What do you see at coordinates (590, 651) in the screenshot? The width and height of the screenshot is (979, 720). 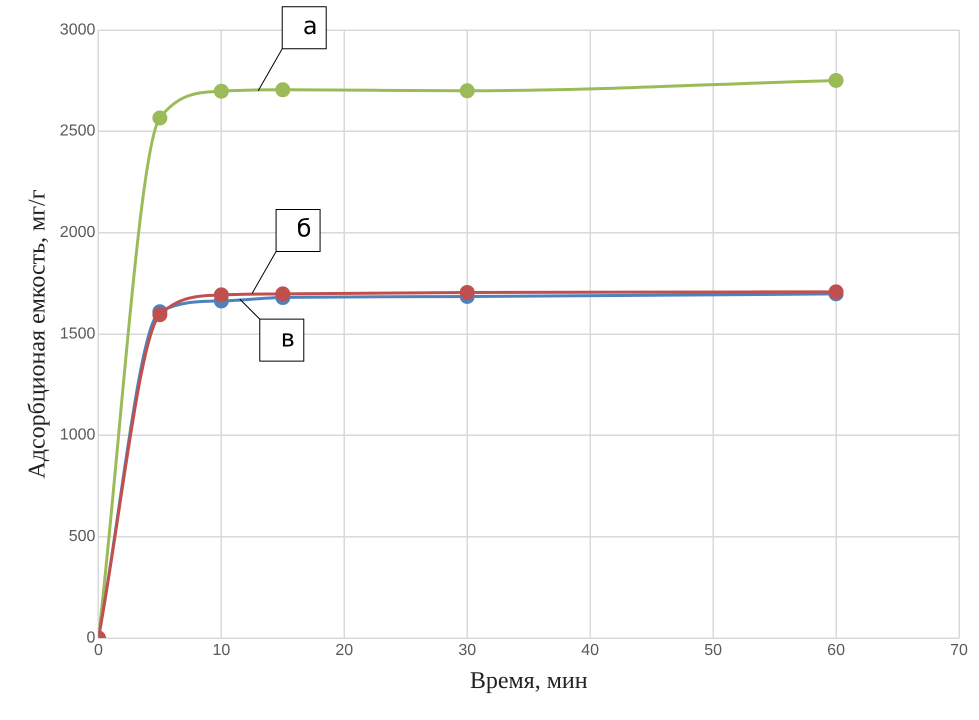 I see `x-tick-label: 40` at bounding box center [590, 651].